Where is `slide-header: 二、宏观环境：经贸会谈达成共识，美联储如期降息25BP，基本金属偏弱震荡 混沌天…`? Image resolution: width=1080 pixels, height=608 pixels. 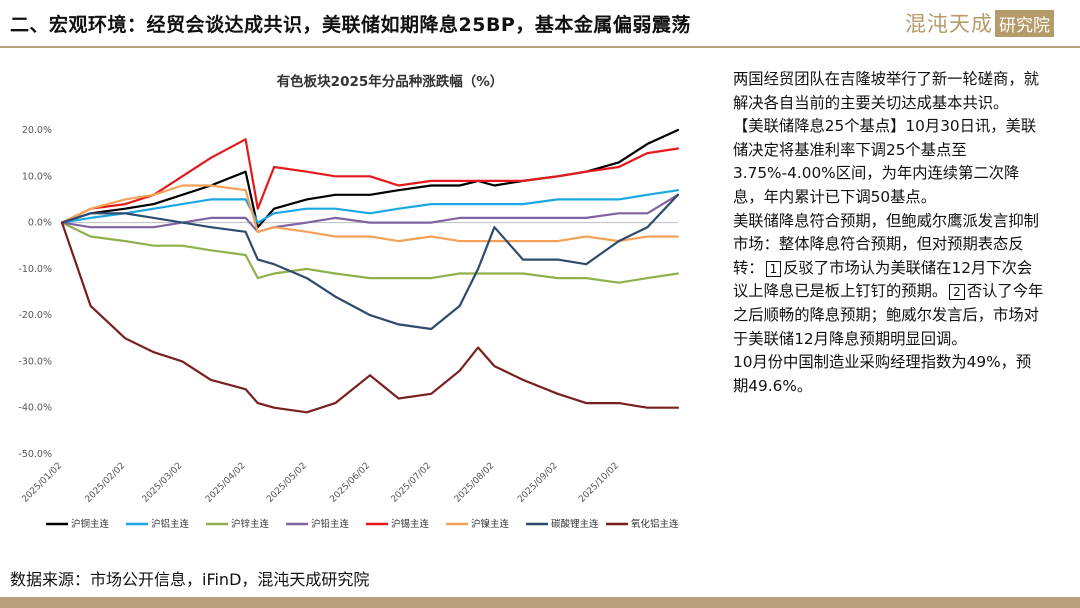
slide-header: 二、宏观环境：经贸会谈达成共识，美联储如期降息25BP，基本金属偏弱震荡 混沌天… is located at coordinates (540, 24).